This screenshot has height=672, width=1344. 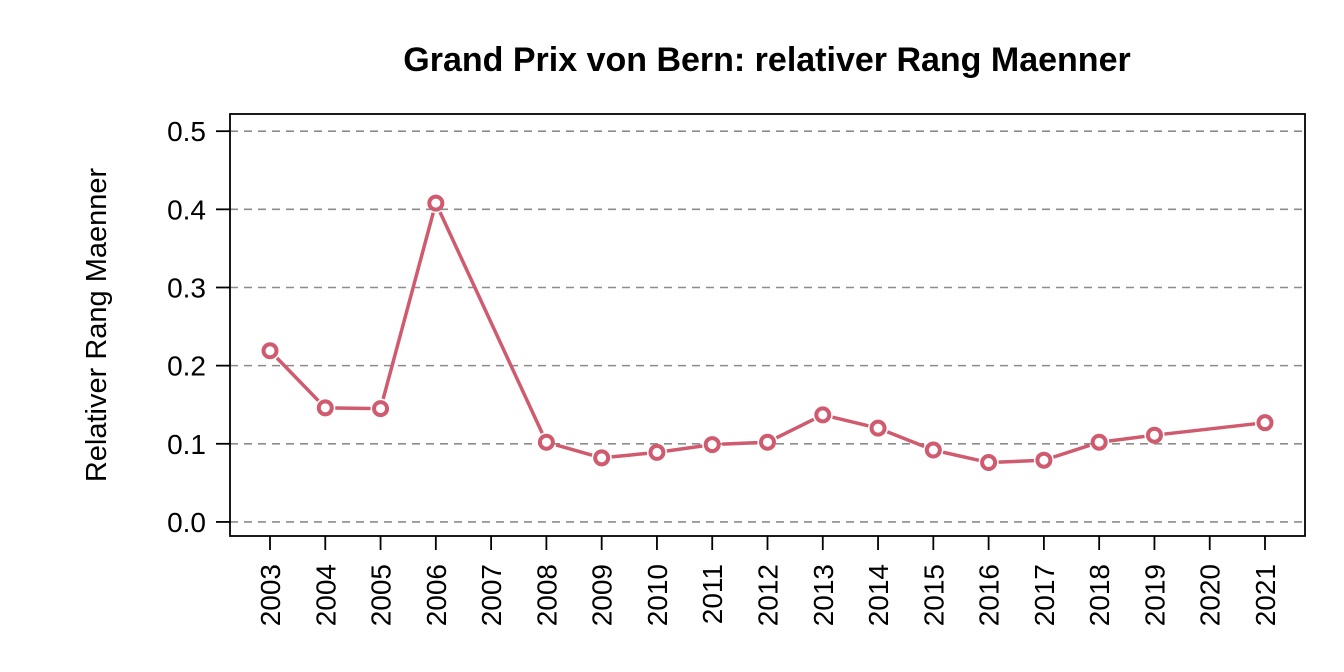 I want to click on x-tick-label: 2013, so click(x=823, y=595).